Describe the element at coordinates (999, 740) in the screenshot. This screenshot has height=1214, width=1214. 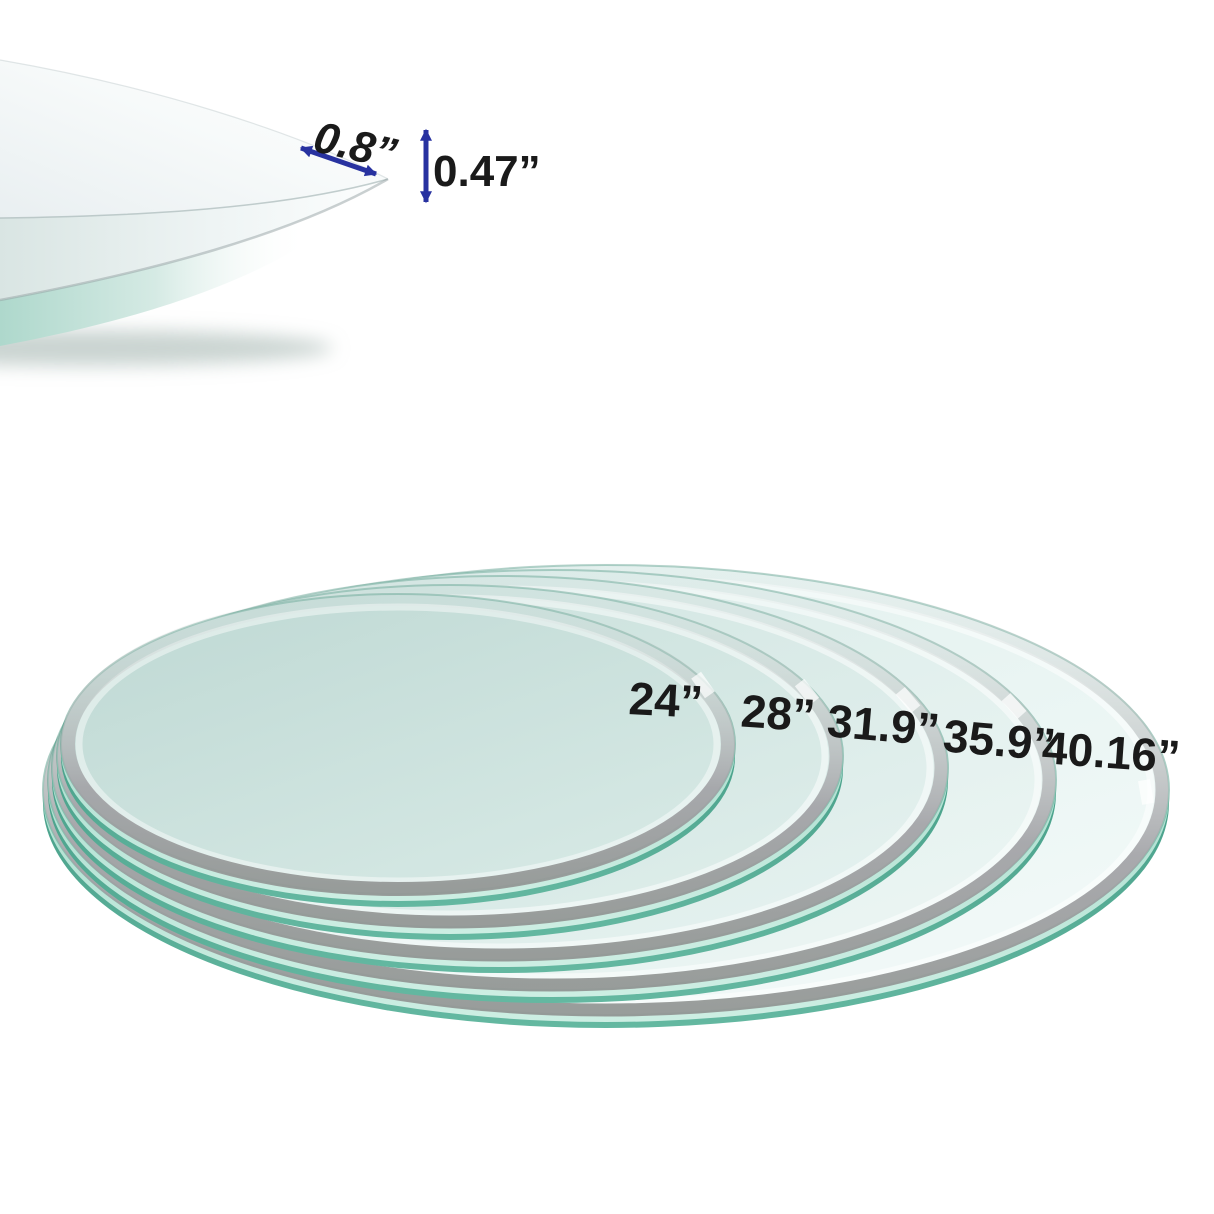
I see `disc-label-35-9in: 35.9”` at that location.